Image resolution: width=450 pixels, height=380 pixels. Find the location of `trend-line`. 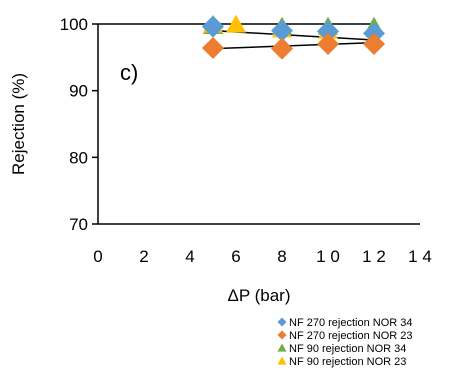

trend-line is located at coordinates (293, 45).